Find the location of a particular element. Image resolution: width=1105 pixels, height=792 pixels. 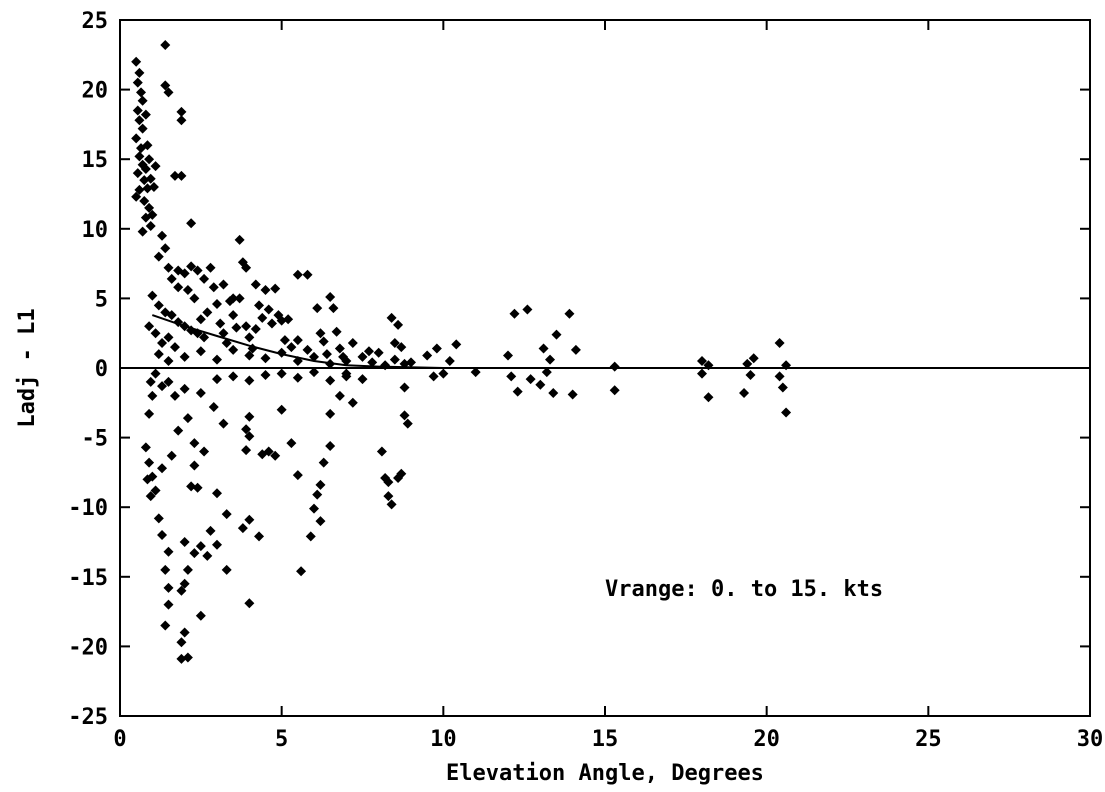

y-tick-label: -20 is located at coordinates (88, 647).